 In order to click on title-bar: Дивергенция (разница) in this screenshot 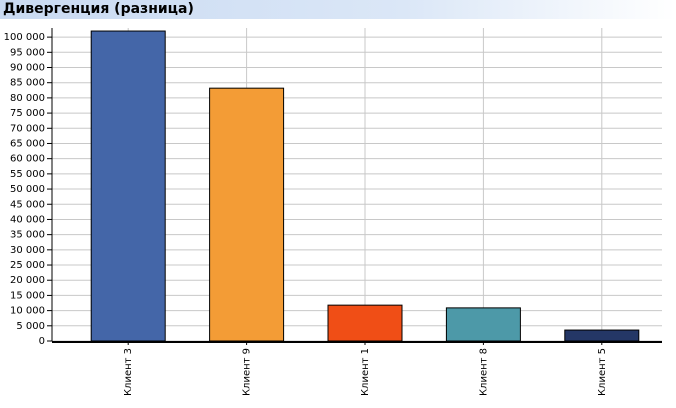, I will do `click(338, 9)`.